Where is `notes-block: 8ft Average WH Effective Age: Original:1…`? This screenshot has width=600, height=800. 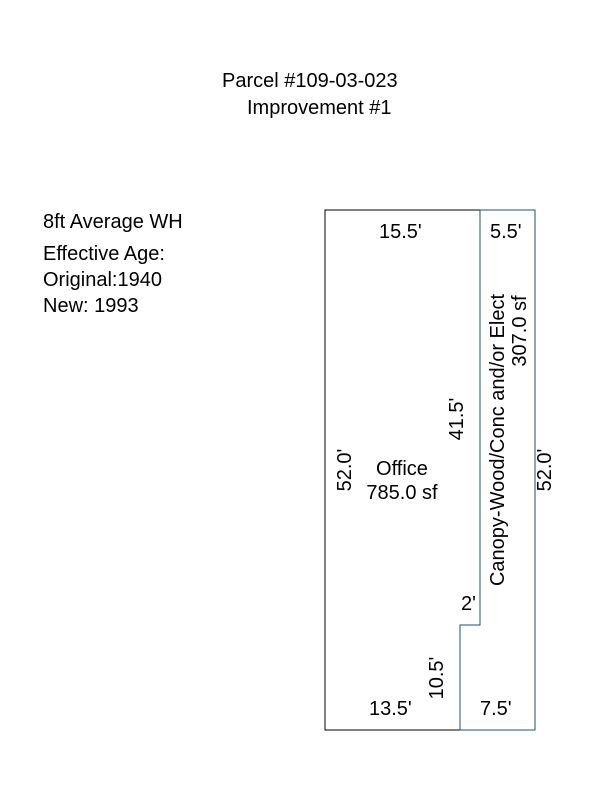 notes-block: 8ft Average WH Effective Age: Original:1… is located at coordinates (113, 264).